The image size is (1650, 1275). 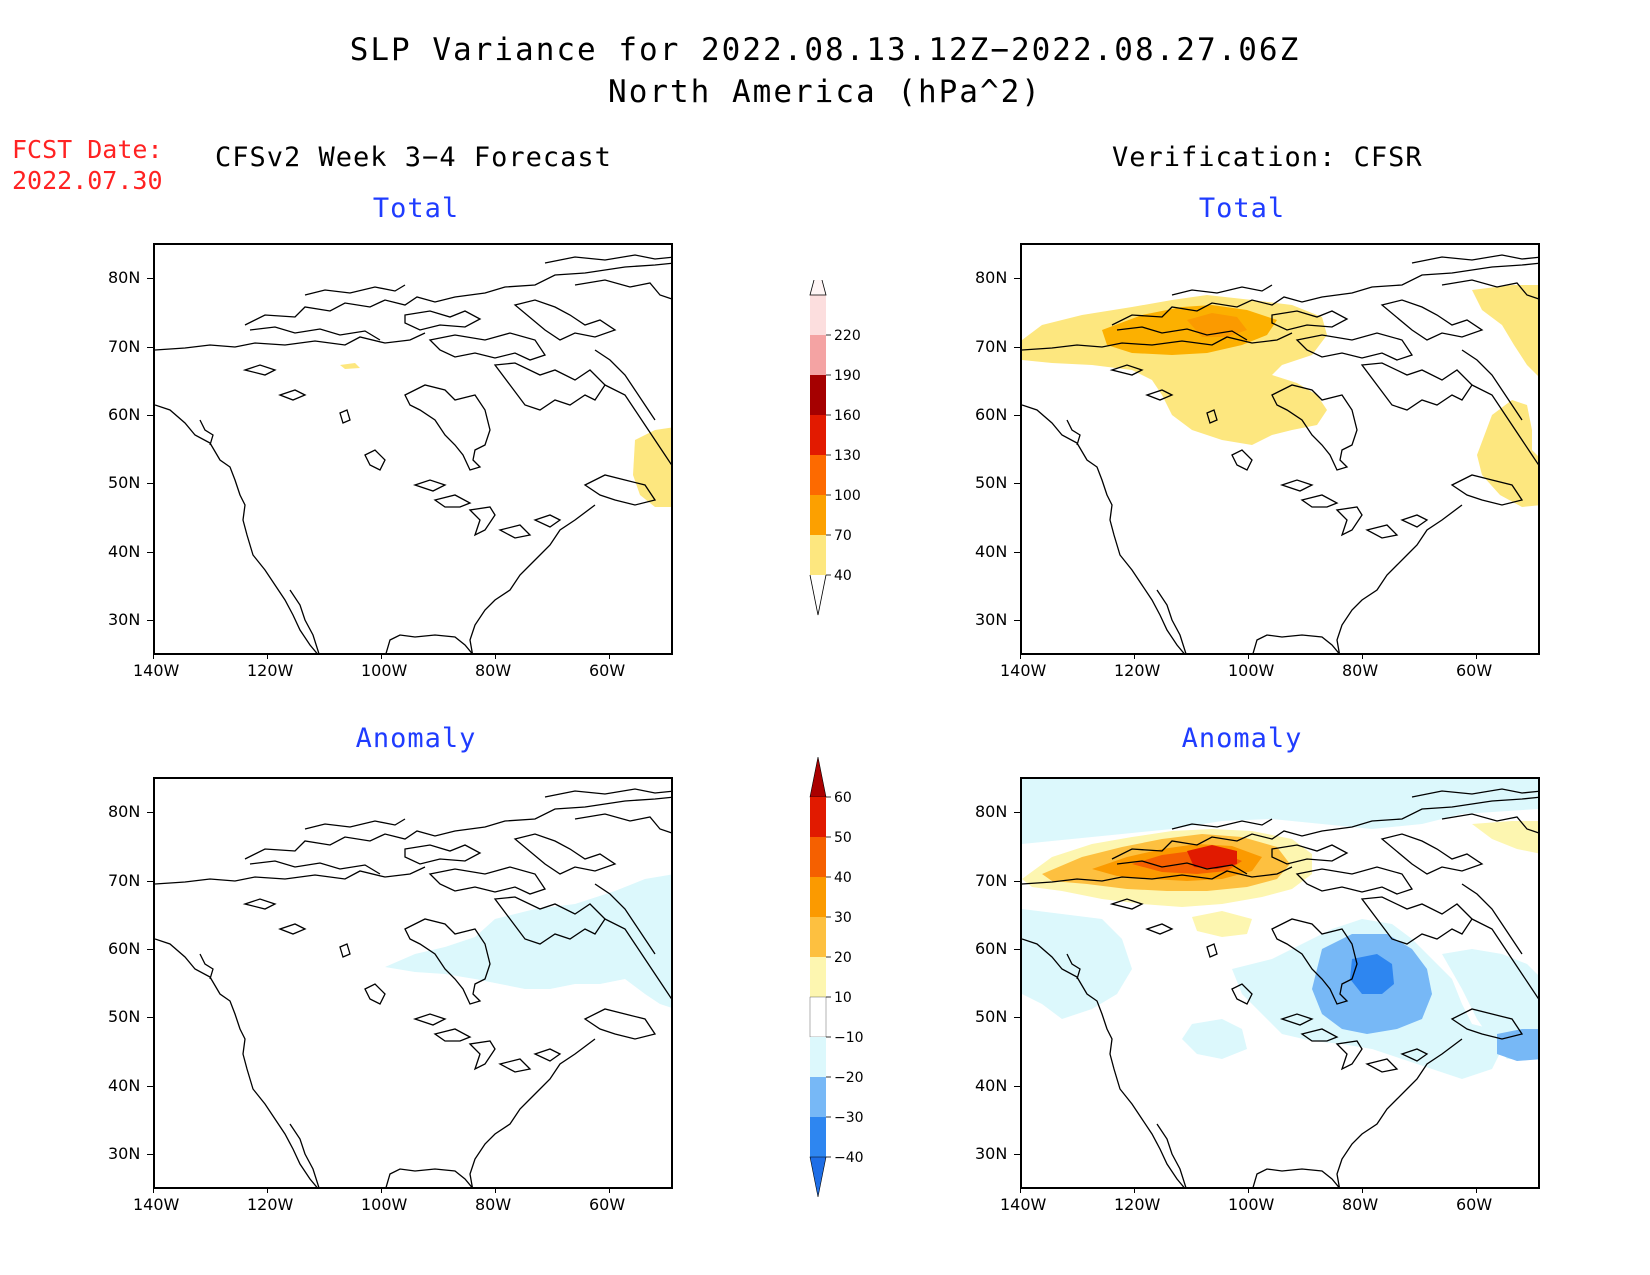 I want to click on colorbar-anomaly-label: 10, so click(x=843, y=998).